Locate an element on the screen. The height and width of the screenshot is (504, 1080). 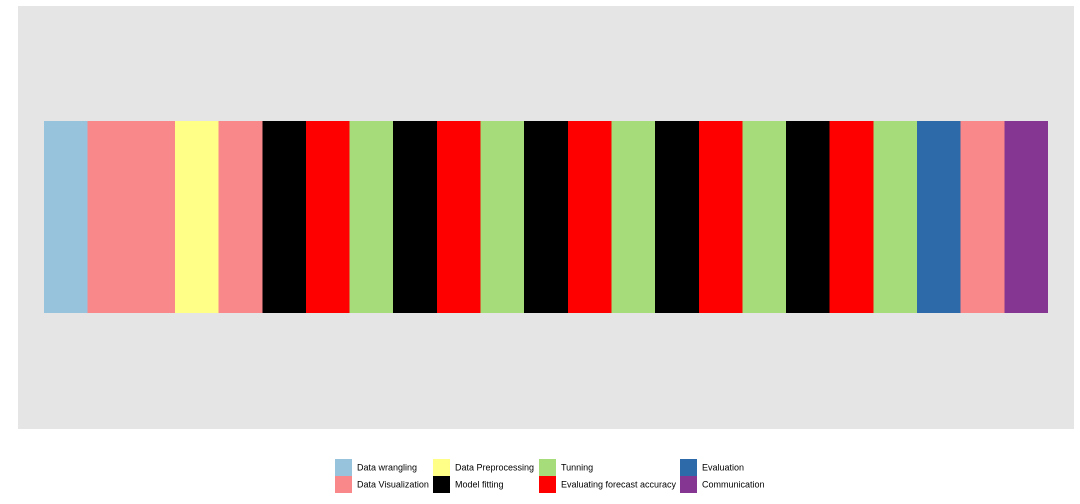
legend-label: Tunning is located at coordinates (577, 467).